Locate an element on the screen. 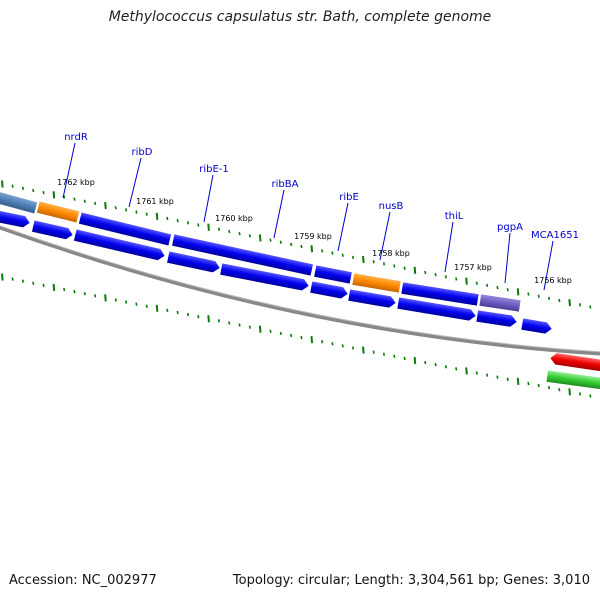 This screenshot has width=600, height=600. gene-label-ribD: ribD is located at coordinates (142, 152).